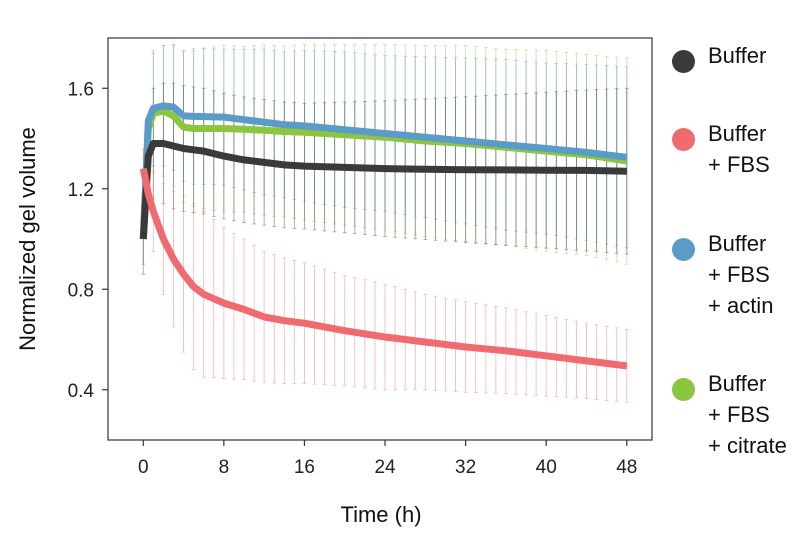  I want to click on legend-item: Buffer + FBS, so click(721, 149).